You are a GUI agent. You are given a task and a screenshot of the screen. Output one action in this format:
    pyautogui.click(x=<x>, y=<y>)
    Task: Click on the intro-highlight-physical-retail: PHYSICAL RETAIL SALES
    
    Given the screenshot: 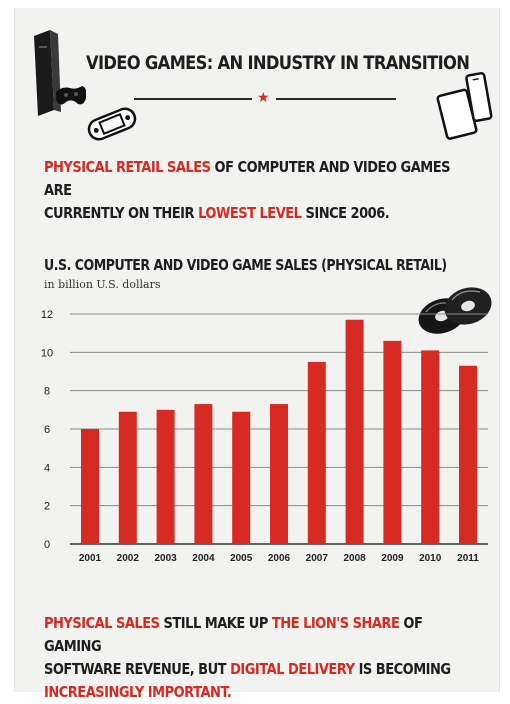 What is the action you would take?
    pyautogui.click(x=127, y=167)
    